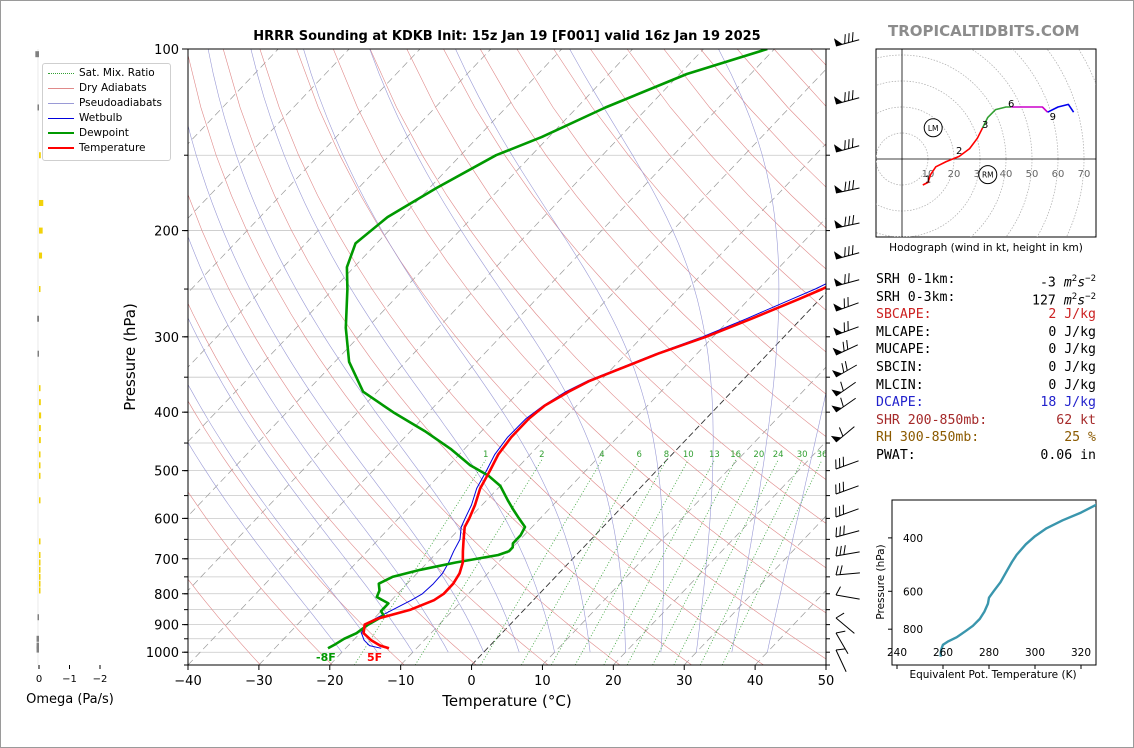 The image size is (1134, 748). Describe the element at coordinates (932, 420) in the screenshot. I see `stat-label: SHR 200-850mb:` at that location.